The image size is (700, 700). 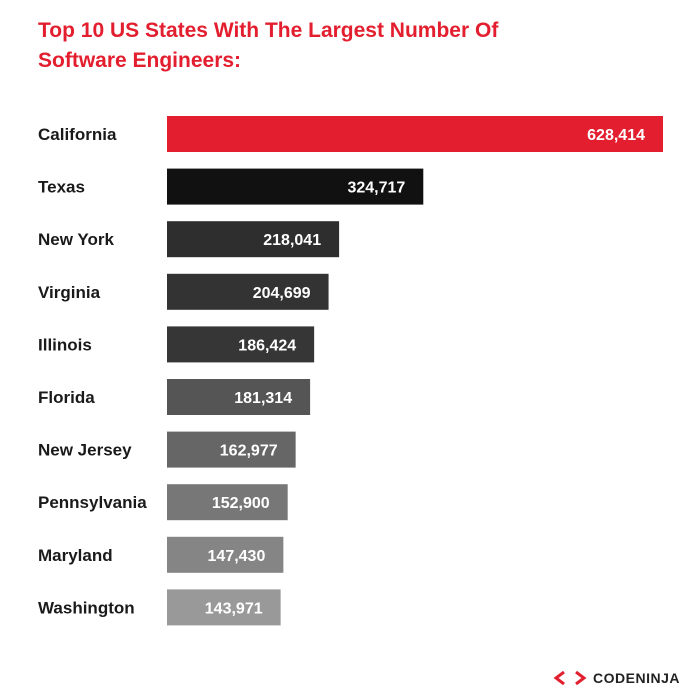 What do you see at coordinates (234, 608) in the screenshot?
I see `value-label: 143,971` at bounding box center [234, 608].